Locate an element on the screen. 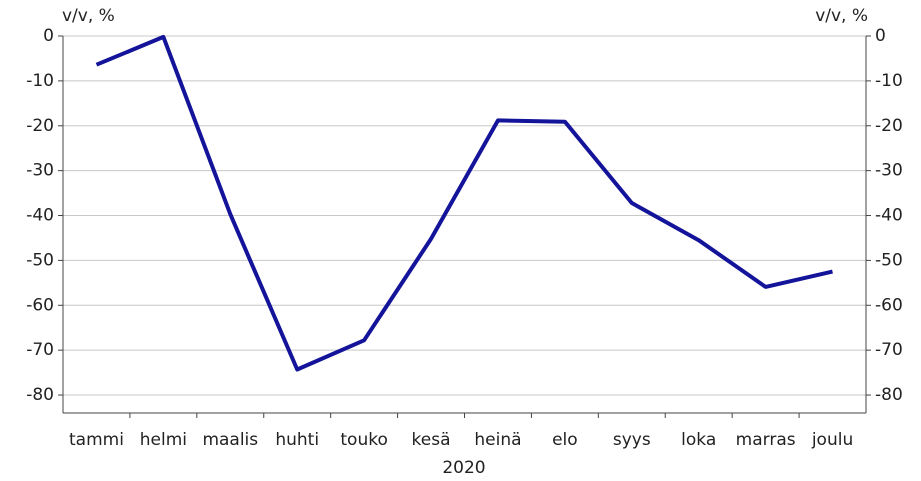  y-tick-label: -10 is located at coordinates (40, 81).